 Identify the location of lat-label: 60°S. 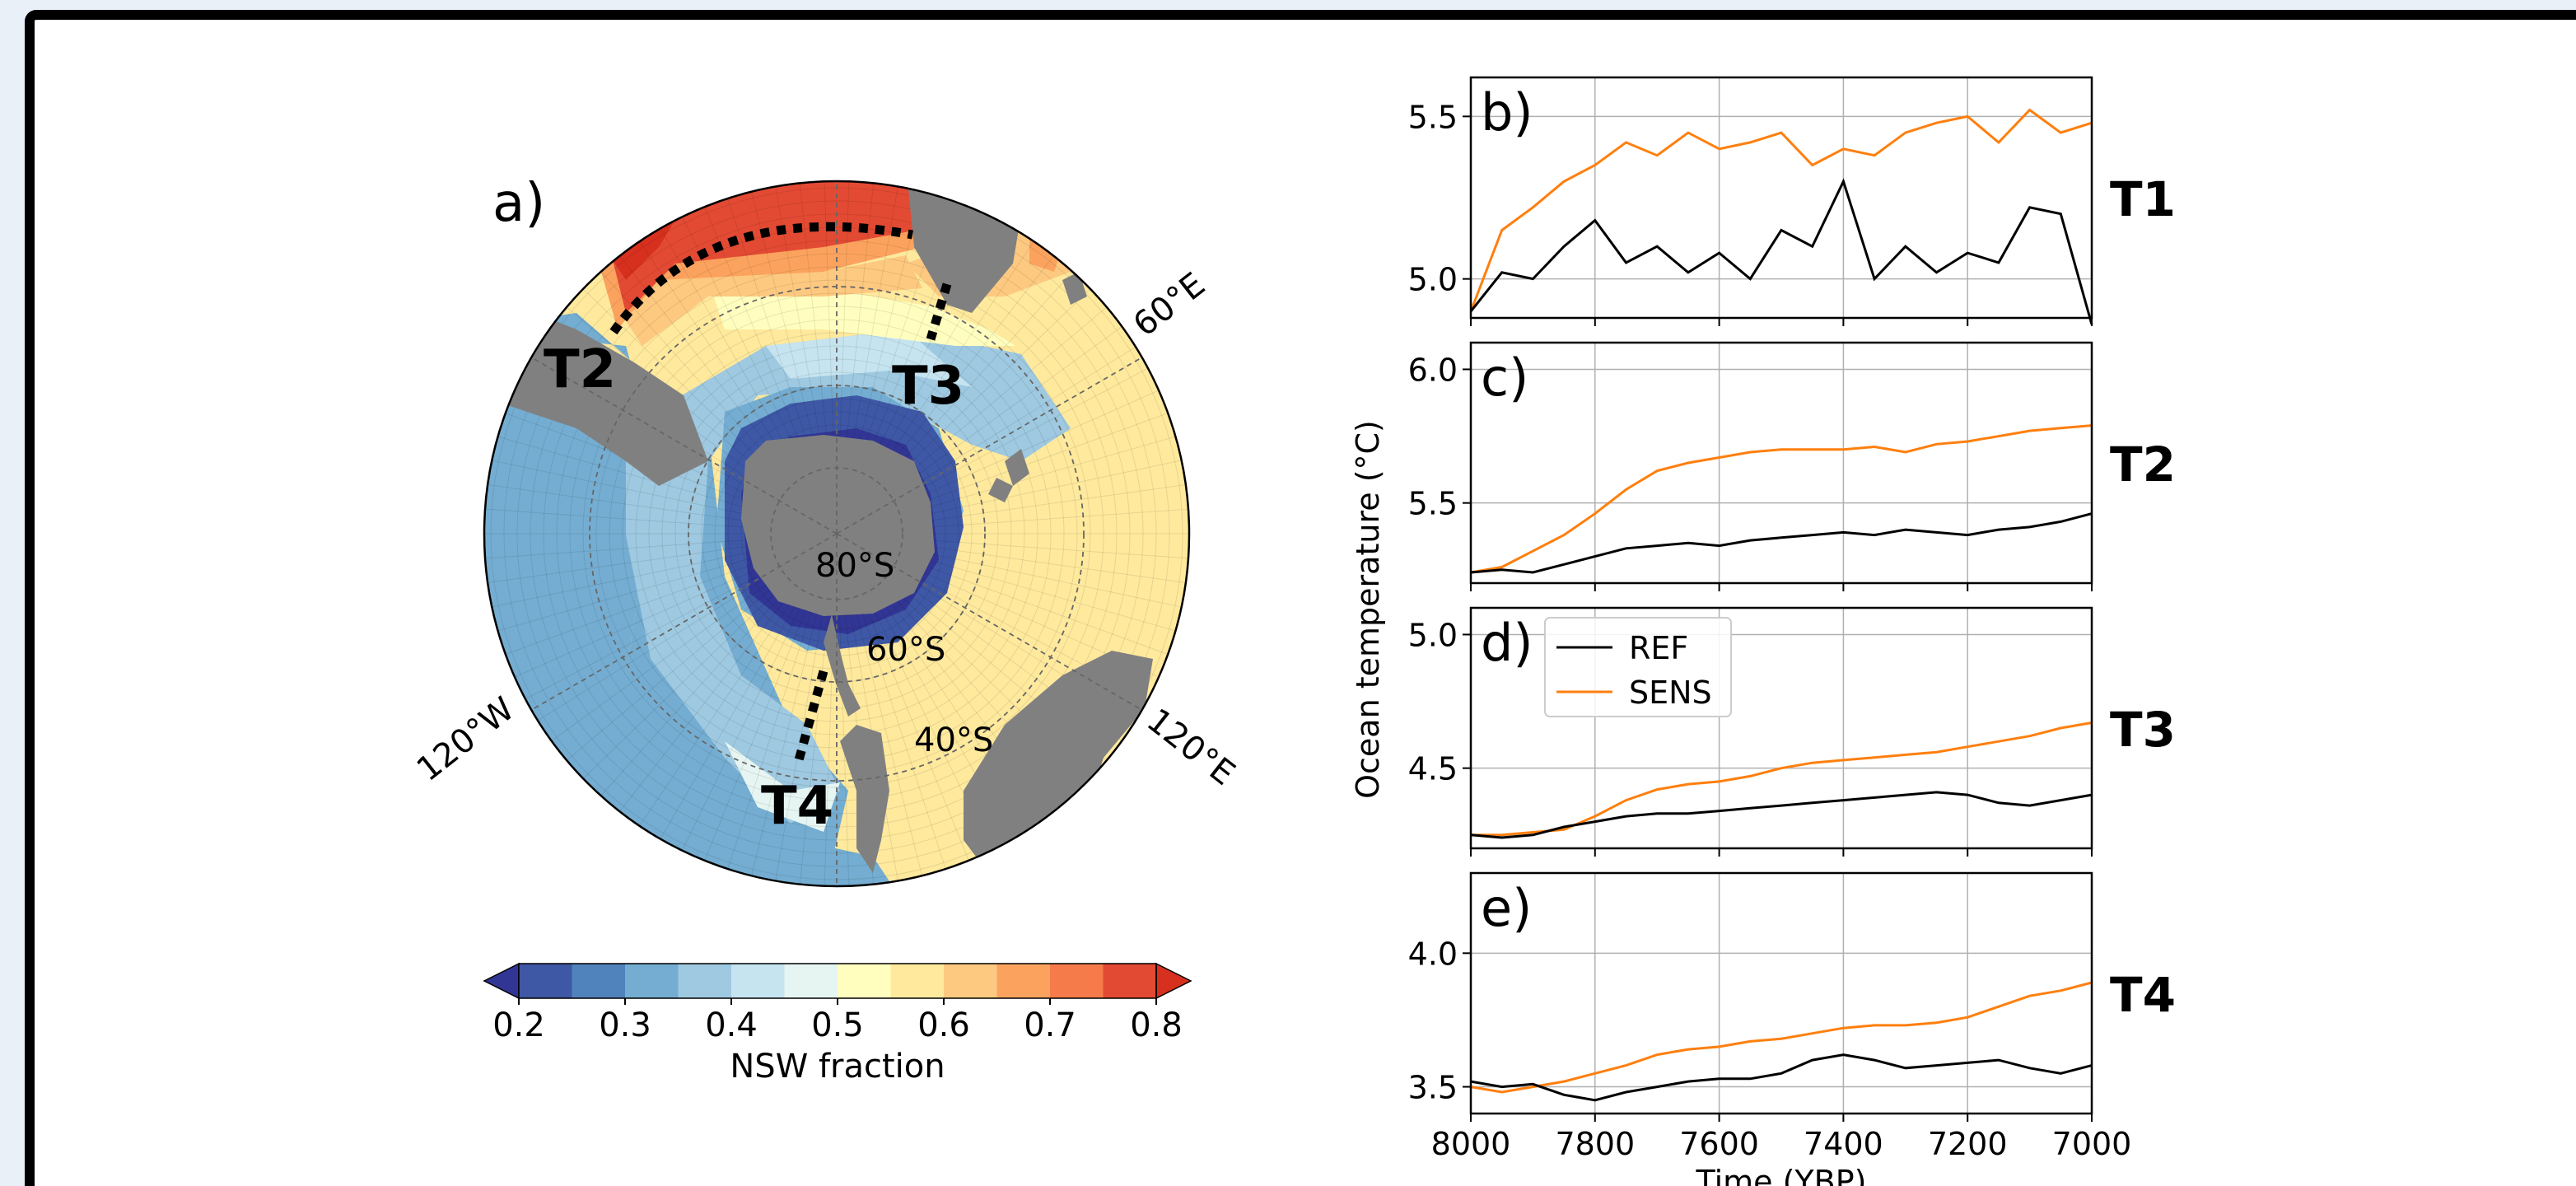
(905, 650).